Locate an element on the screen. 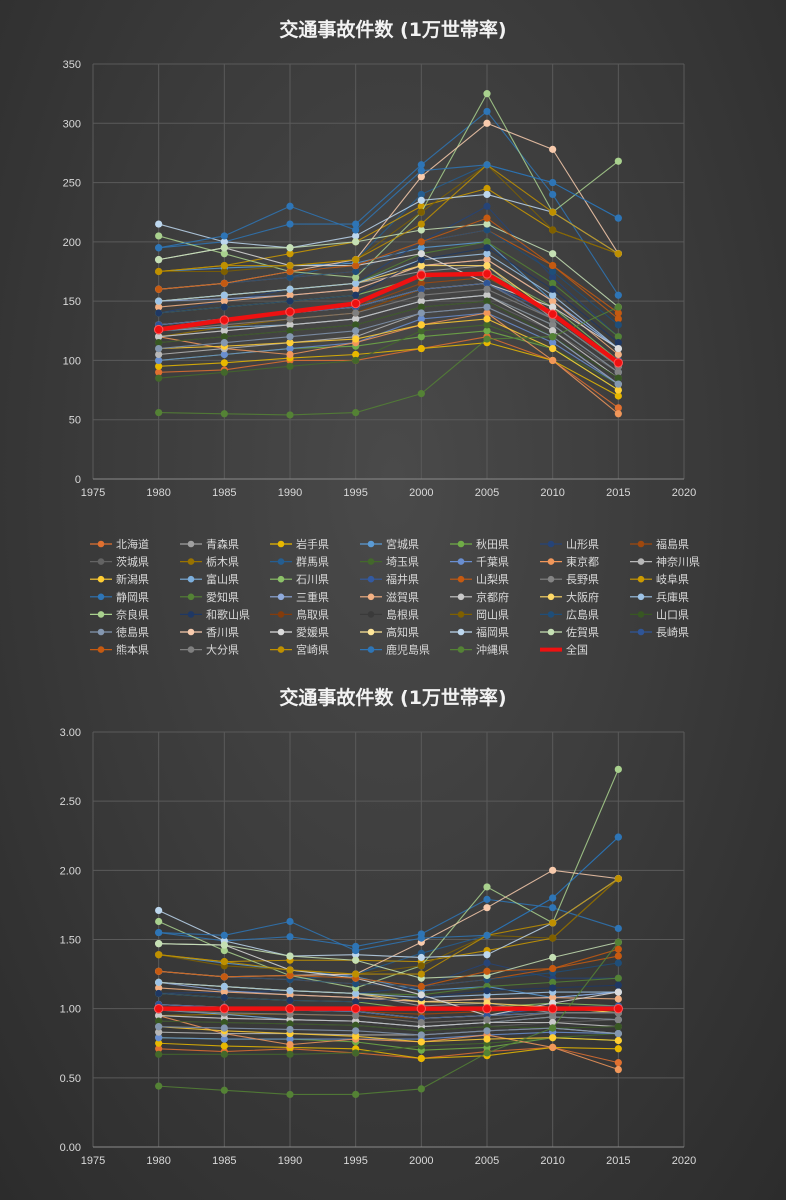 The height and width of the screenshot is (1200, 786). y-tick-label: 200 is located at coordinates (72, 243).